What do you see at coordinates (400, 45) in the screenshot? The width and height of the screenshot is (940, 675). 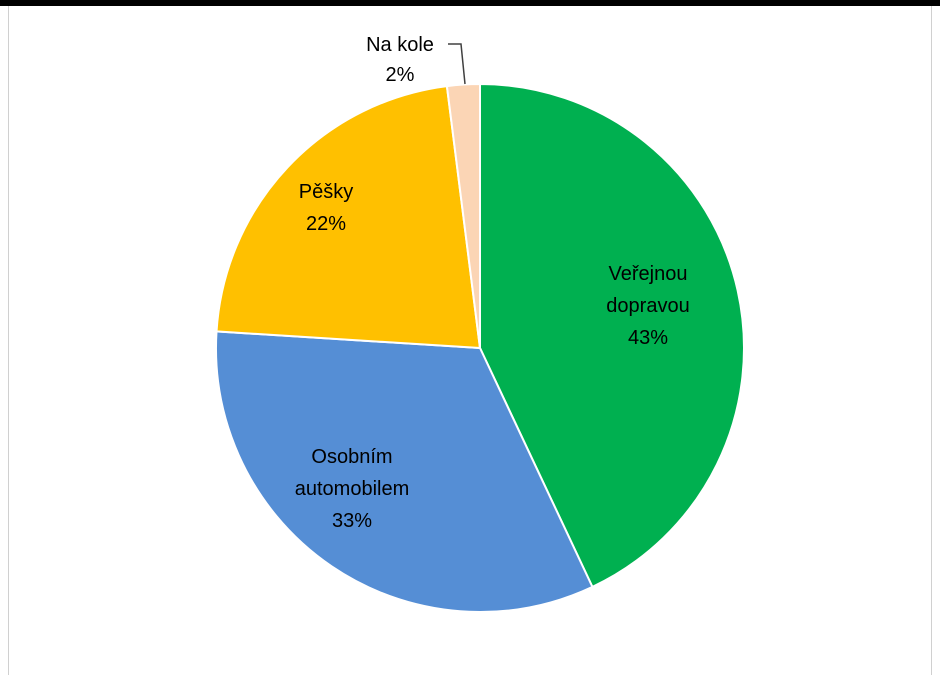 I see `data-label-line: Na kole` at bounding box center [400, 45].